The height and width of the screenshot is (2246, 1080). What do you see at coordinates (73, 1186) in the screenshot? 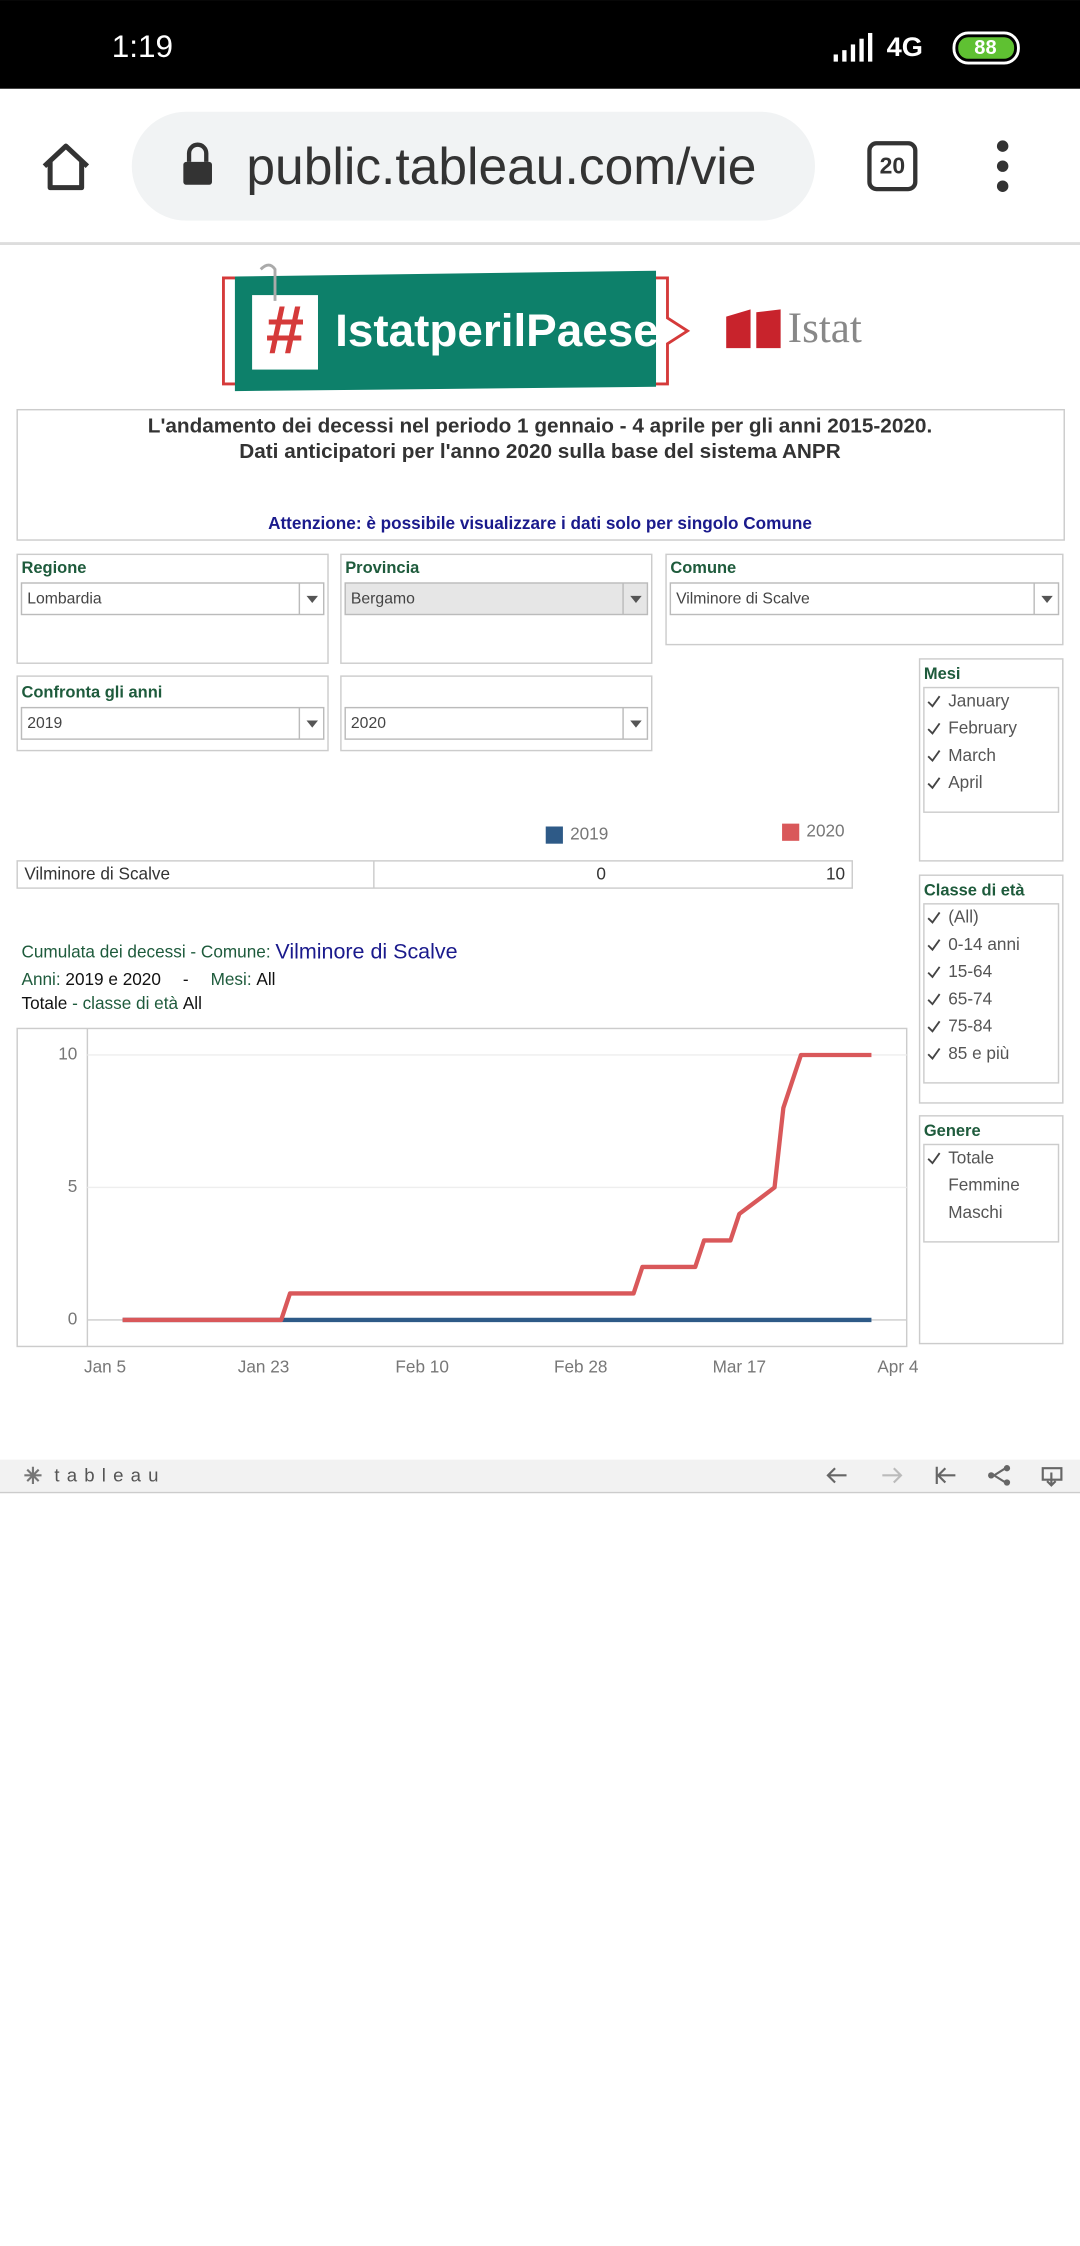
I see `y-tick-label: 5` at bounding box center [73, 1186].